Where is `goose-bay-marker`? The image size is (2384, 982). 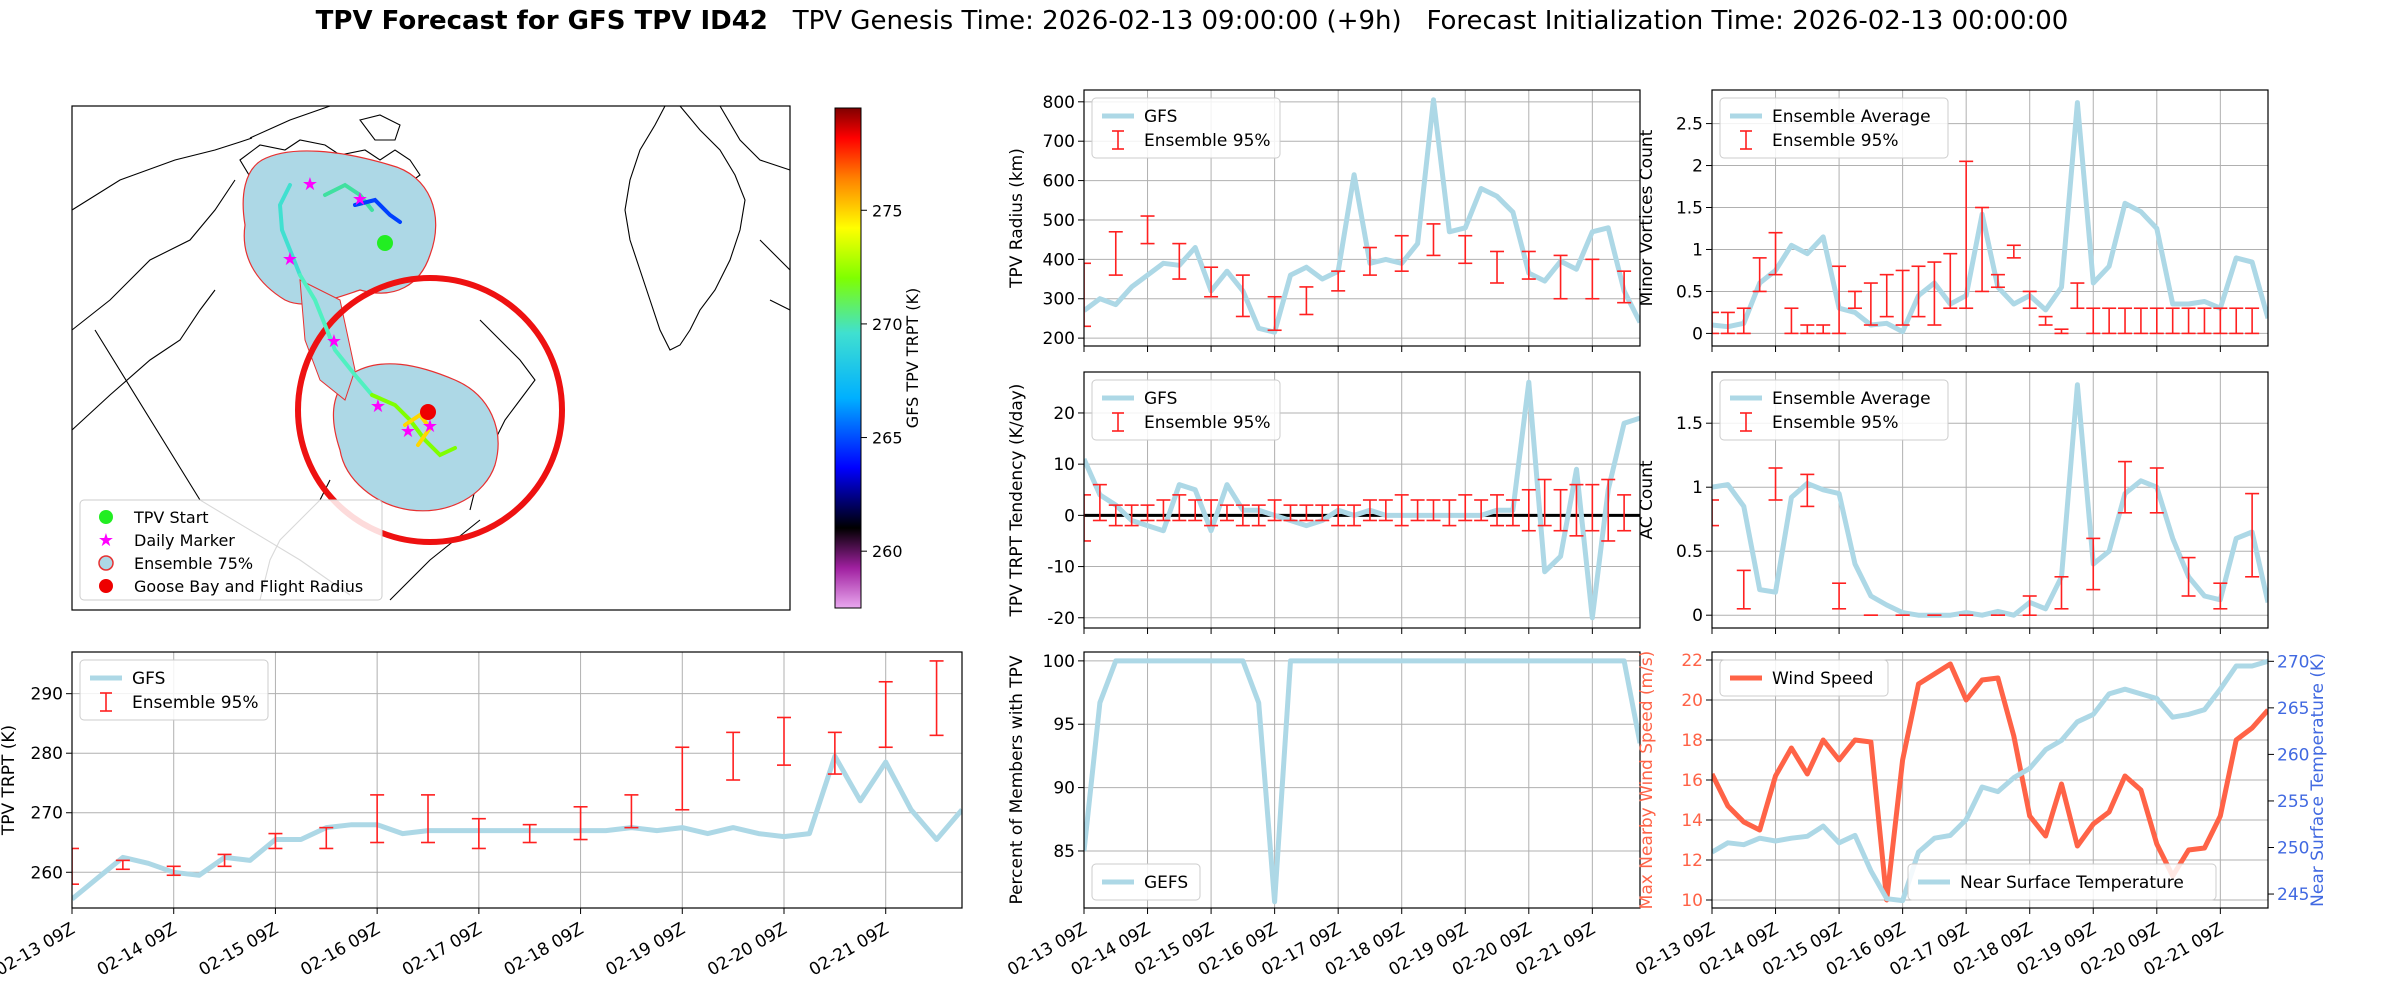
goose-bay-marker is located at coordinates (428, 412).